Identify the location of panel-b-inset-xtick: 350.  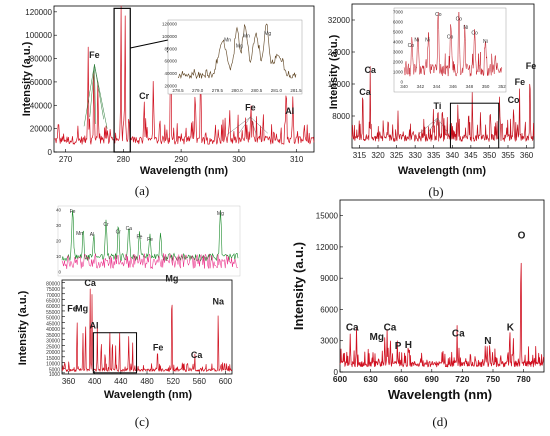
(486, 86).